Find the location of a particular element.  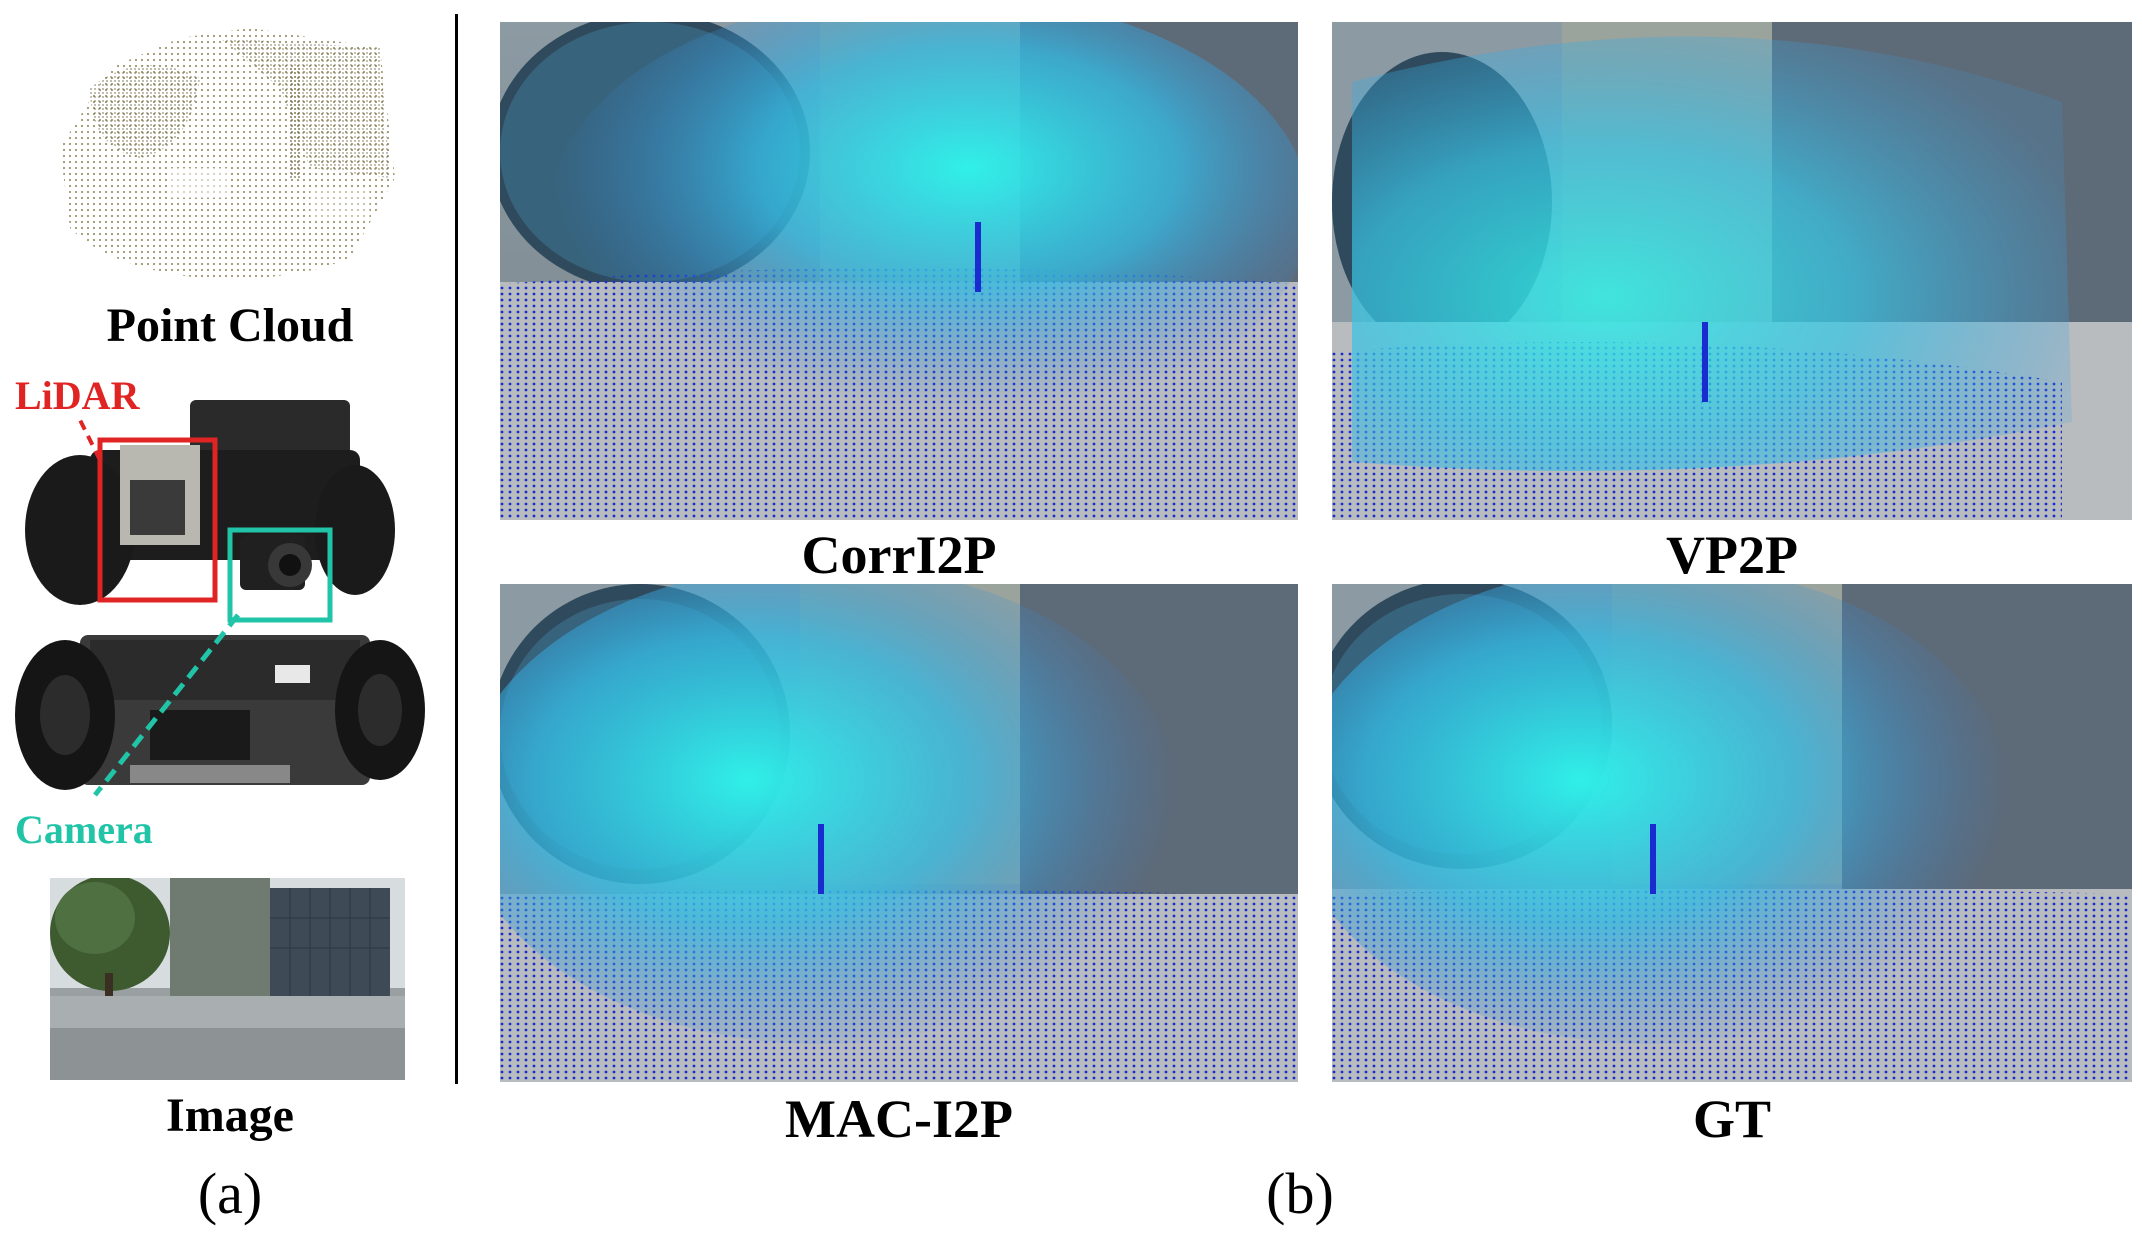

method-label-mac-i2p: MAC-I2P is located at coordinates (899, 1119).